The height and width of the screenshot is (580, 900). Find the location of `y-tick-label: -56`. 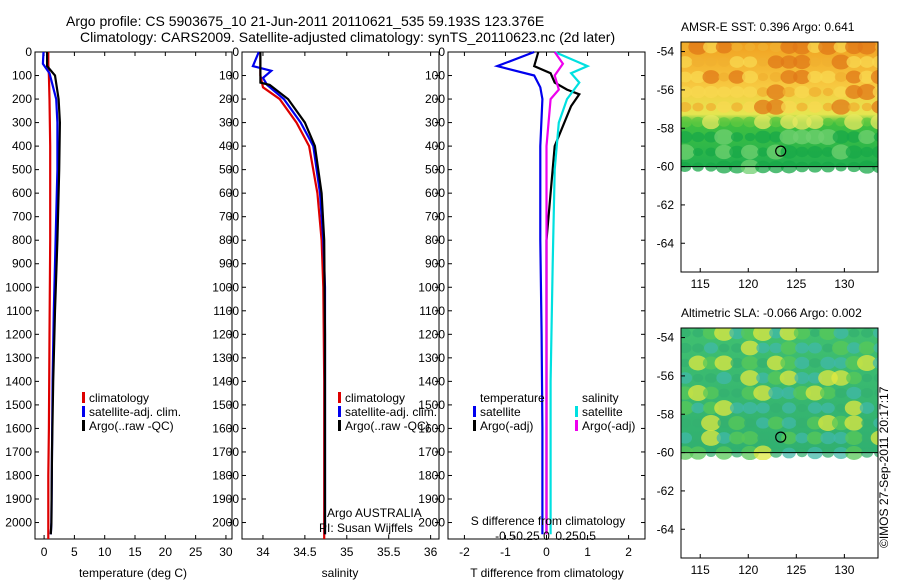

y-tick-label: -56 is located at coordinates (666, 90).